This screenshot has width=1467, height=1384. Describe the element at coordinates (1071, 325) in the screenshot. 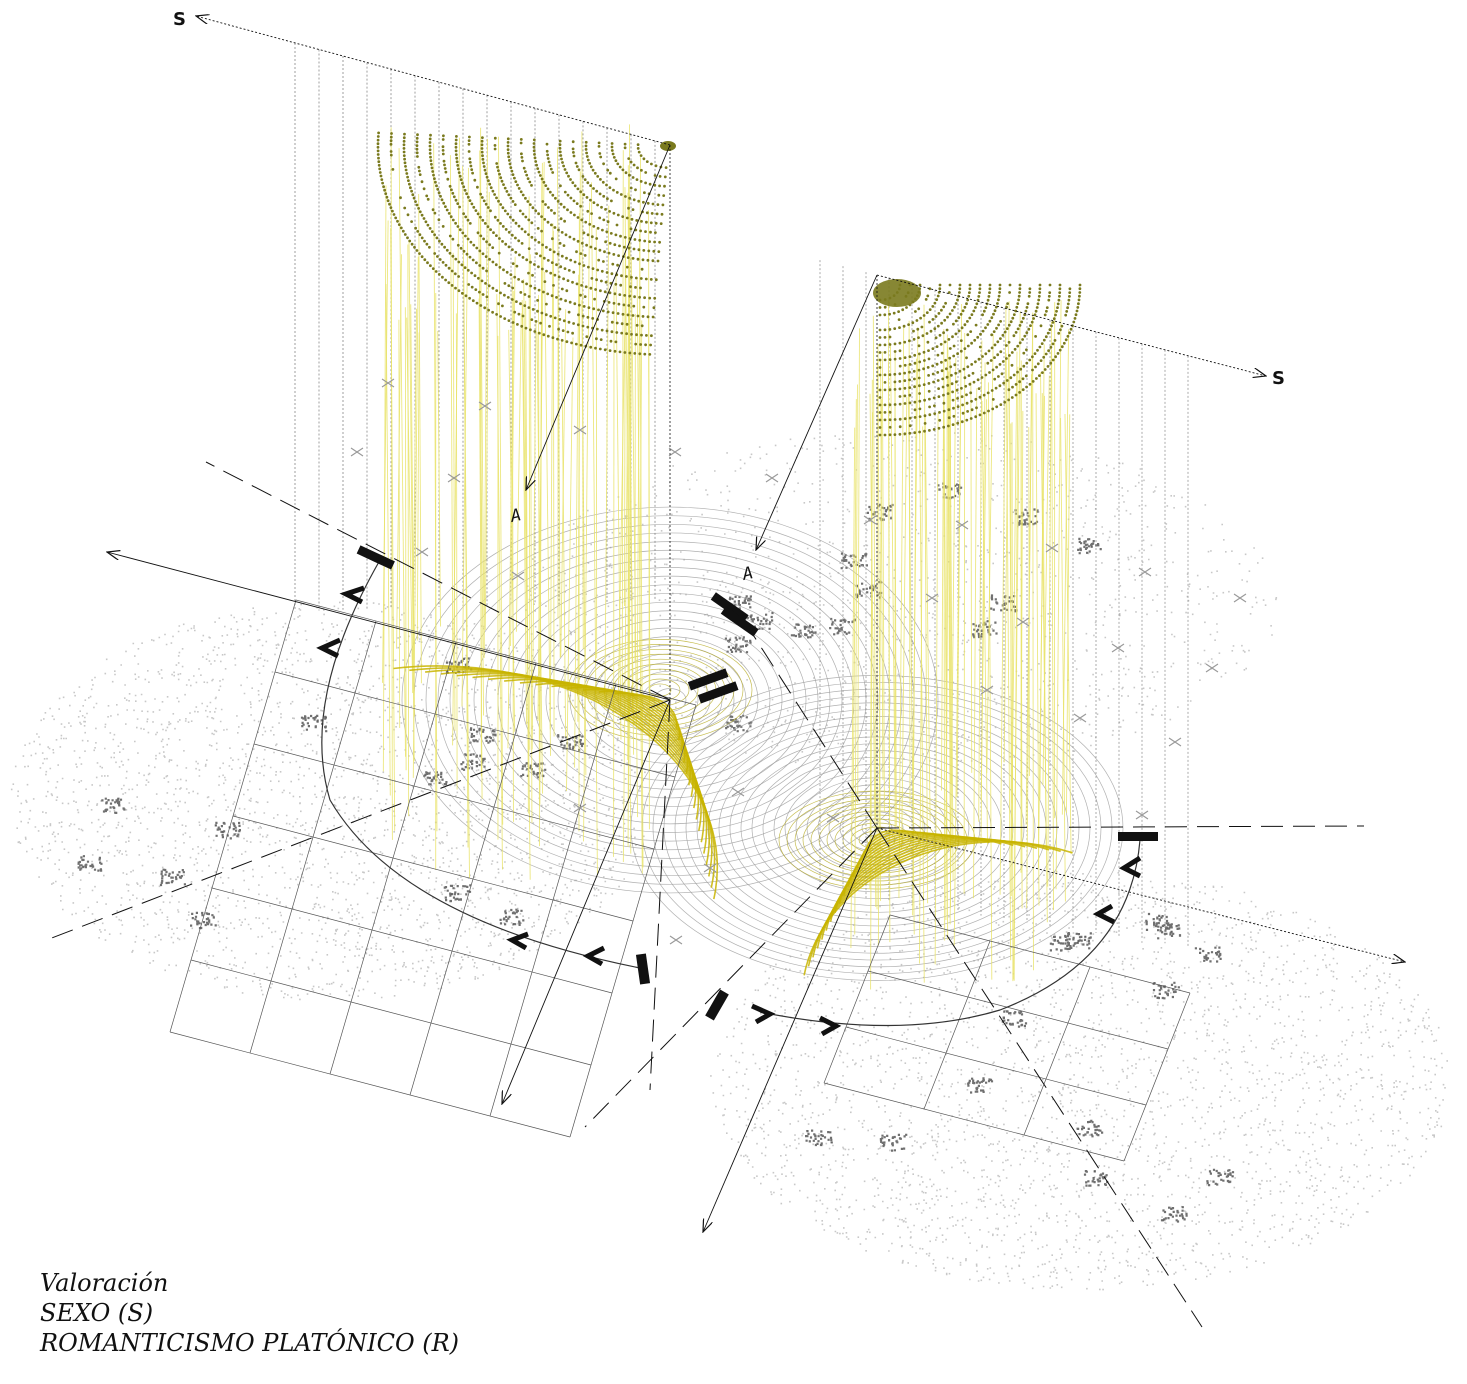

I see `s-axis-right` at that location.